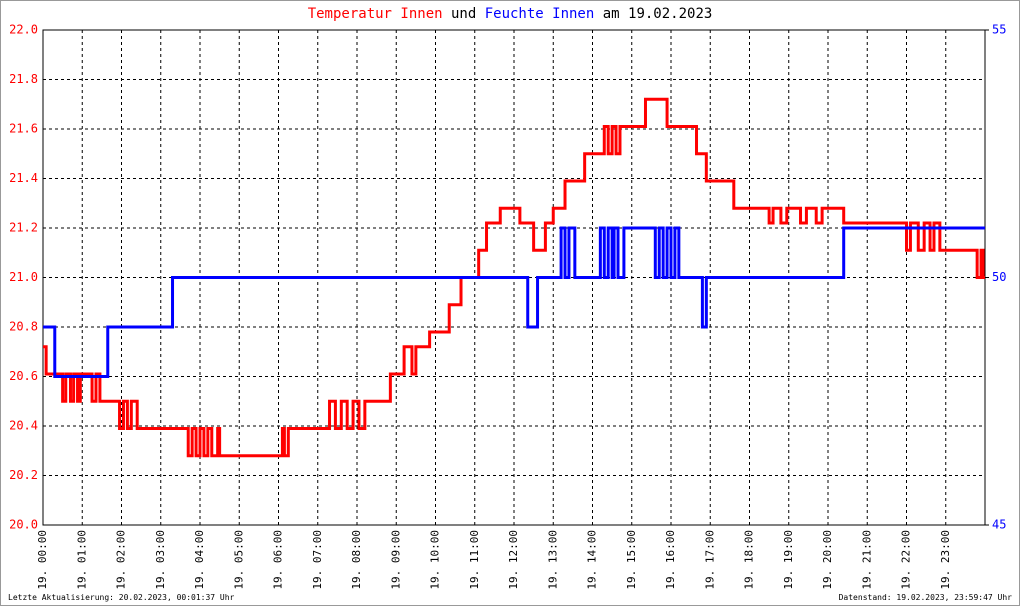 The height and width of the screenshot is (606, 1020). I want to click on y-tick-label: 20.6, so click(23, 376).